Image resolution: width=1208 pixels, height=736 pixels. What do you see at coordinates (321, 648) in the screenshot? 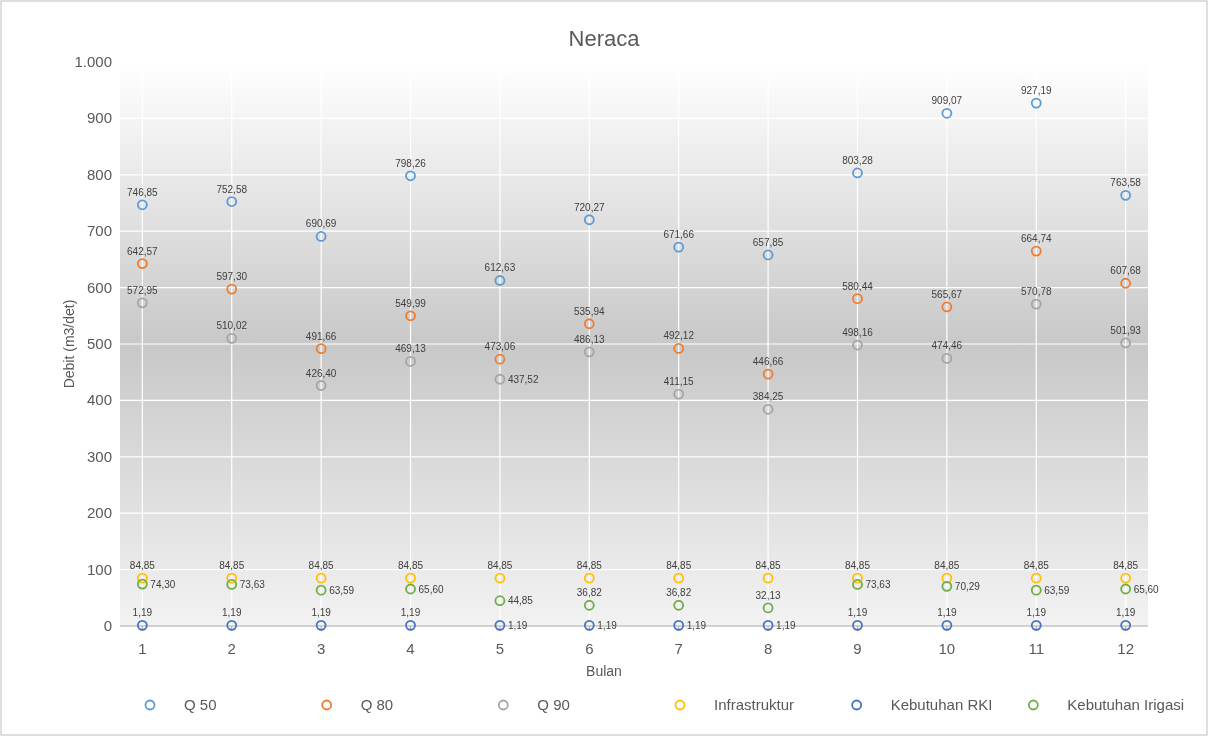
I see `x-tick-label: 3` at bounding box center [321, 648].